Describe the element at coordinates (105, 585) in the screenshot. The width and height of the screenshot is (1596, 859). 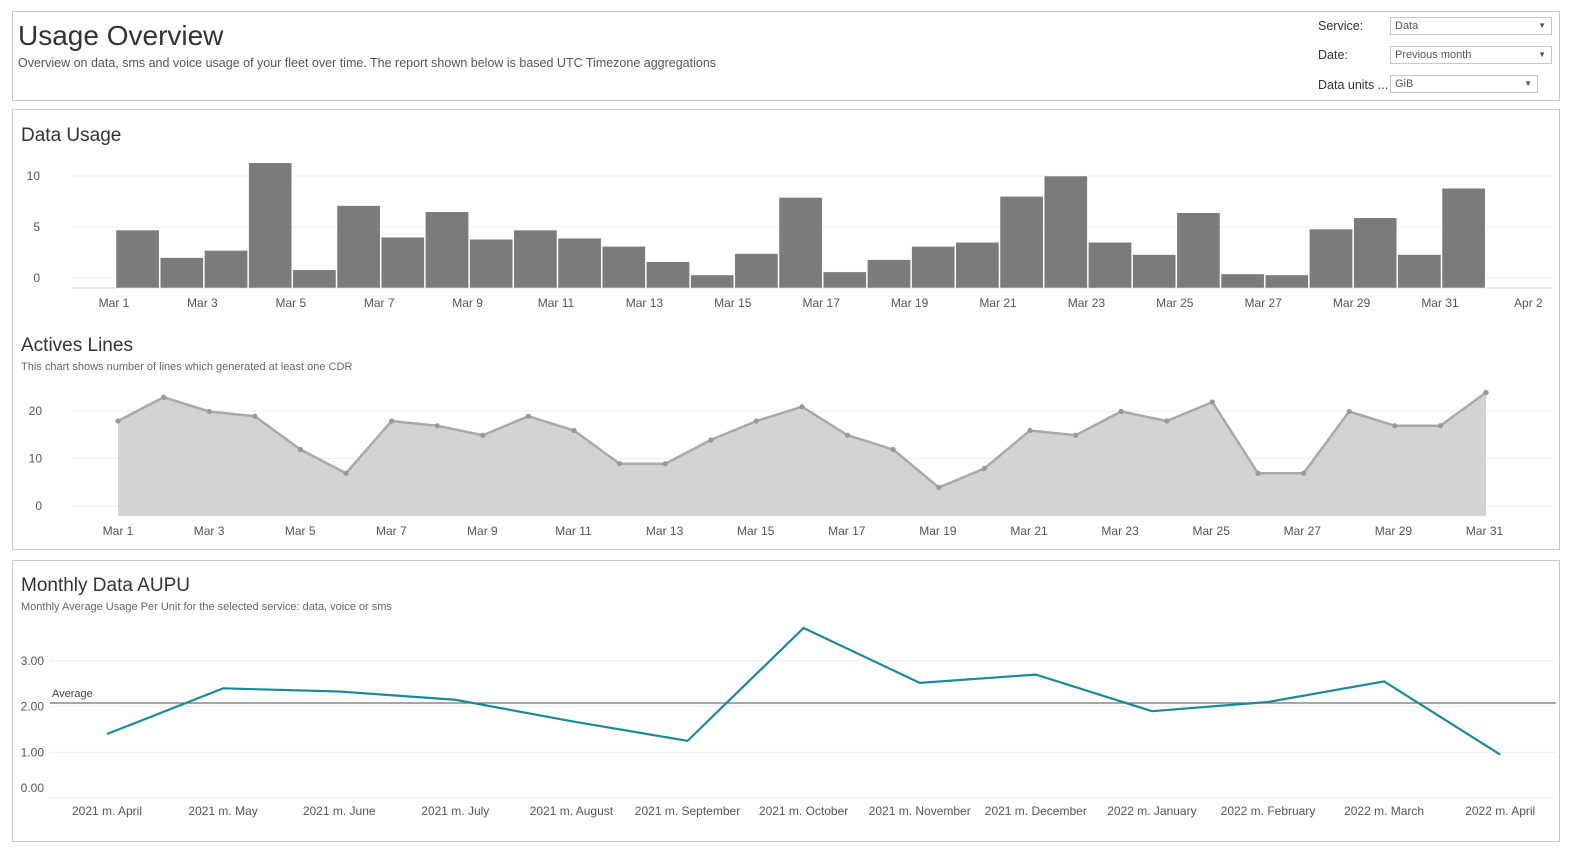
I see `aupu-title: Monthly Data AUPU` at that location.